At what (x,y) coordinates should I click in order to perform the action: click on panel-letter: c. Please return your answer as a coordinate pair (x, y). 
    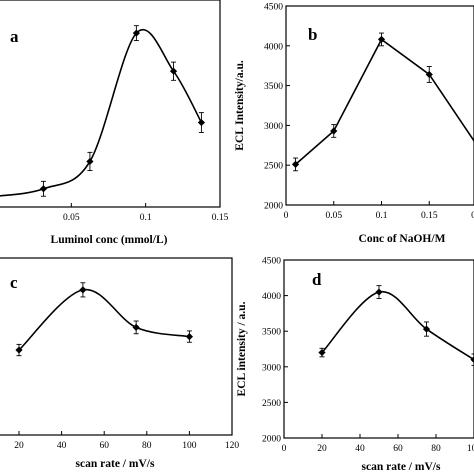
    Looking at the image, I should click on (14, 282).